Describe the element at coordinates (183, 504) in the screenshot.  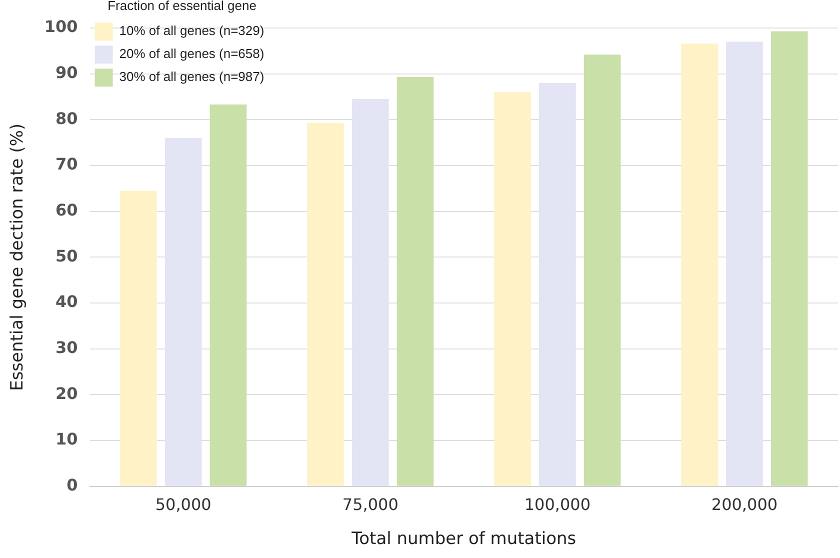
I see `x-tick-label: 50,000` at that location.